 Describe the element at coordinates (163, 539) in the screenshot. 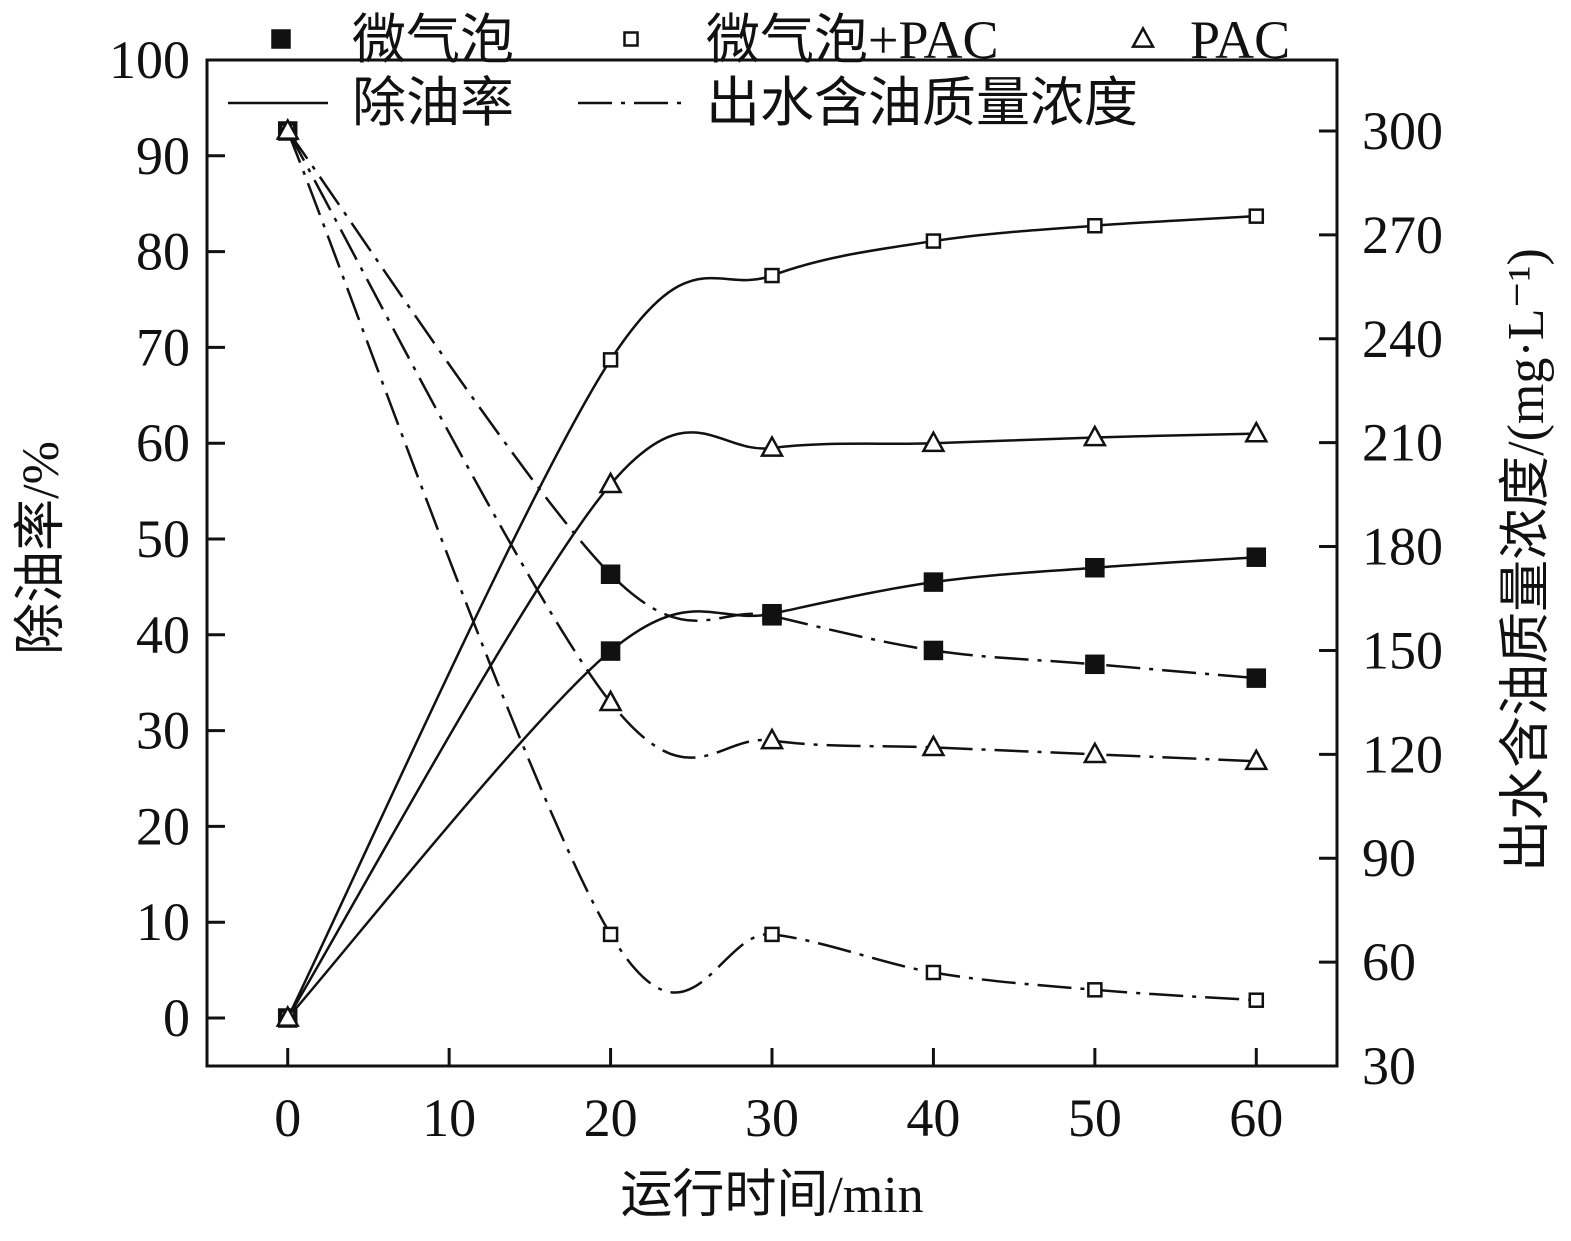

I see `y-left-tick-label: 50` at that location.